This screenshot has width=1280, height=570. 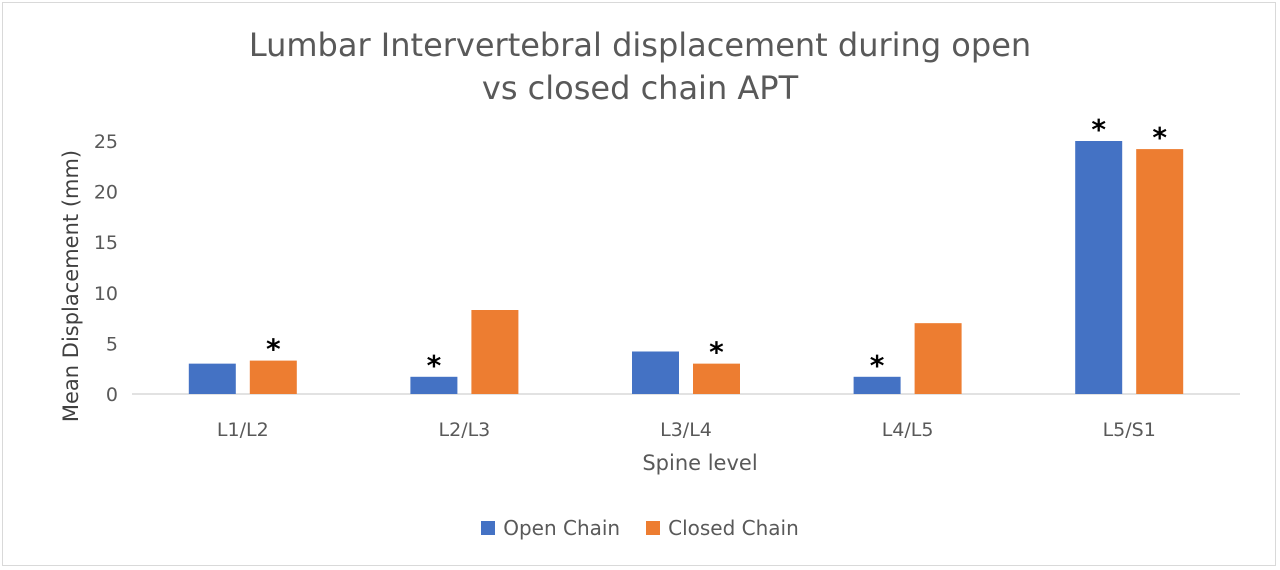 I want to click on x-tick-label: L4/L5, so click(x=908, y=430).